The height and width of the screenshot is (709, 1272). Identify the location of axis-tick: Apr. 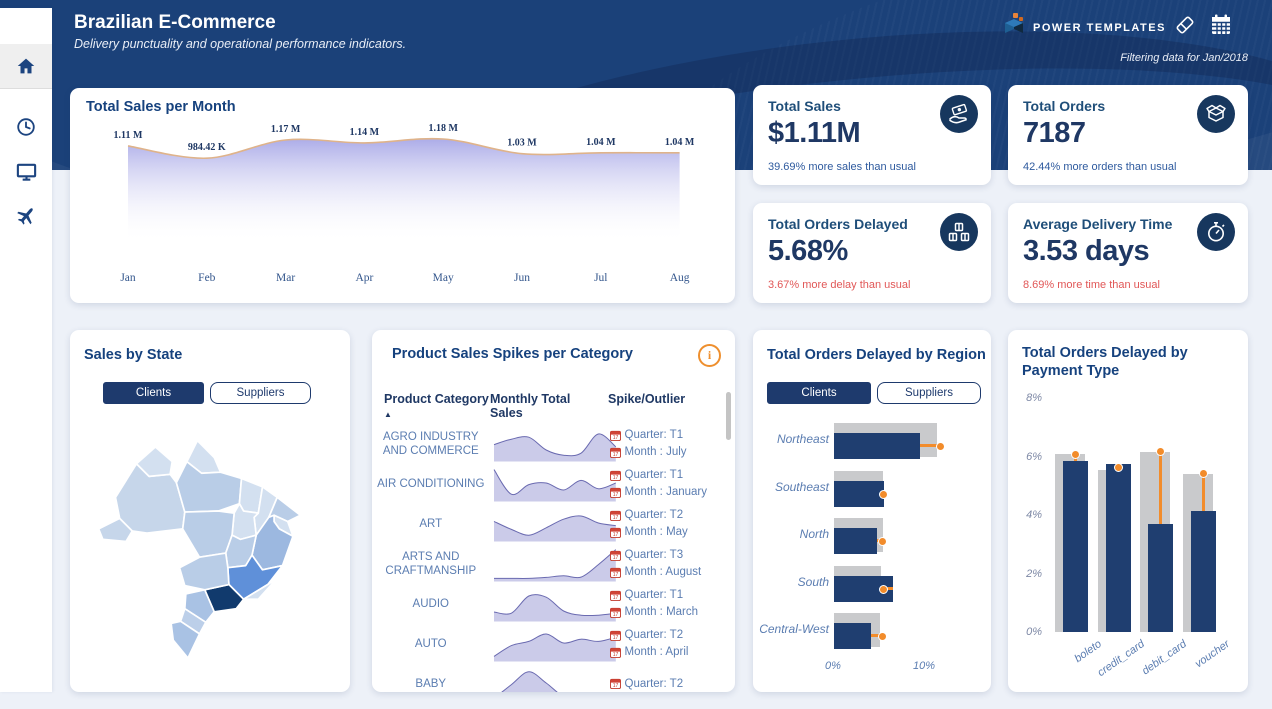
(364, 278).